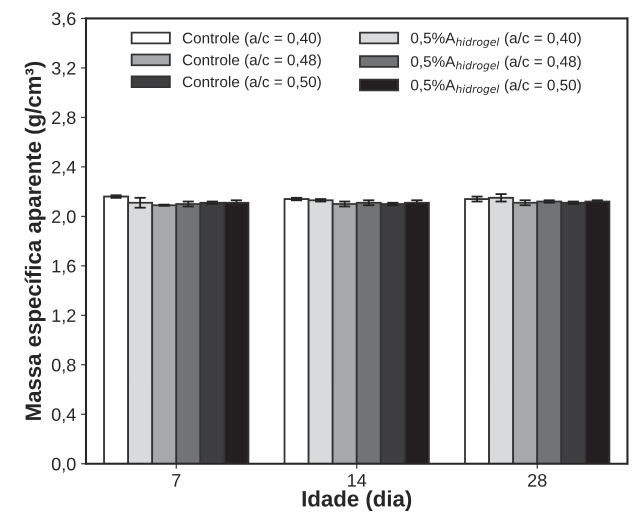 The image size is (637, 527). What do you see at coordinates (495, 87) in the screenshot?
I see `legend-label: 0,5%A$_{hidrogel}$ (a/c = 0,50)` at bounding box center [495, 87].